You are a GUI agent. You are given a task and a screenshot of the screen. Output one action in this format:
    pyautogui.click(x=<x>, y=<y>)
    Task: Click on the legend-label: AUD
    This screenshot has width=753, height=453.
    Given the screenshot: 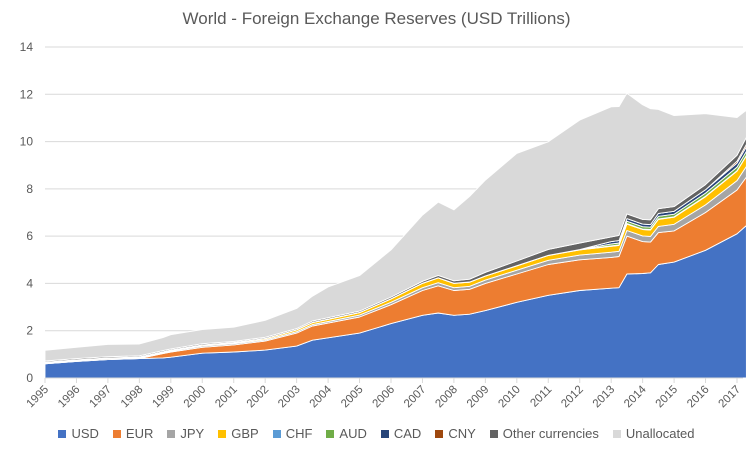 What is the action you would take?
    pyautogui.click(x=353, y=433)
    